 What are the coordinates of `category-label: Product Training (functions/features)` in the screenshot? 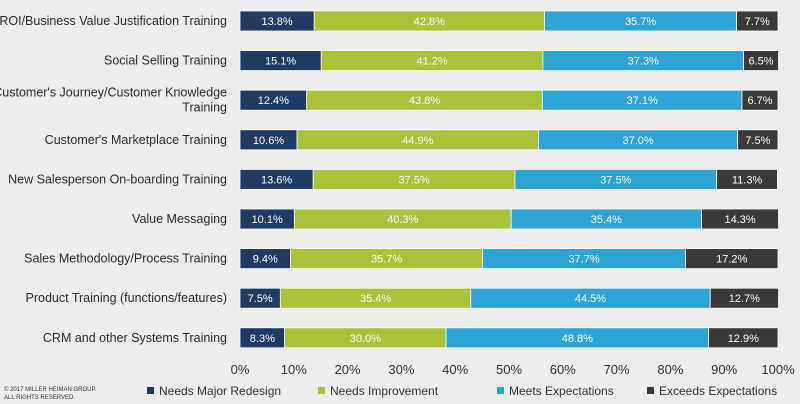 It's located at (127, 298).